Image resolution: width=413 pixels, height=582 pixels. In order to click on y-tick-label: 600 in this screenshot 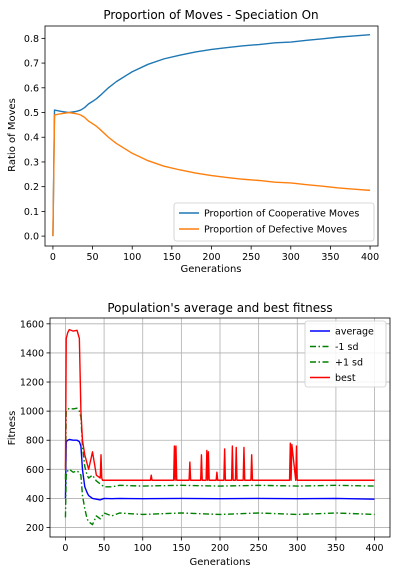, I will do `click(35, 470)`.